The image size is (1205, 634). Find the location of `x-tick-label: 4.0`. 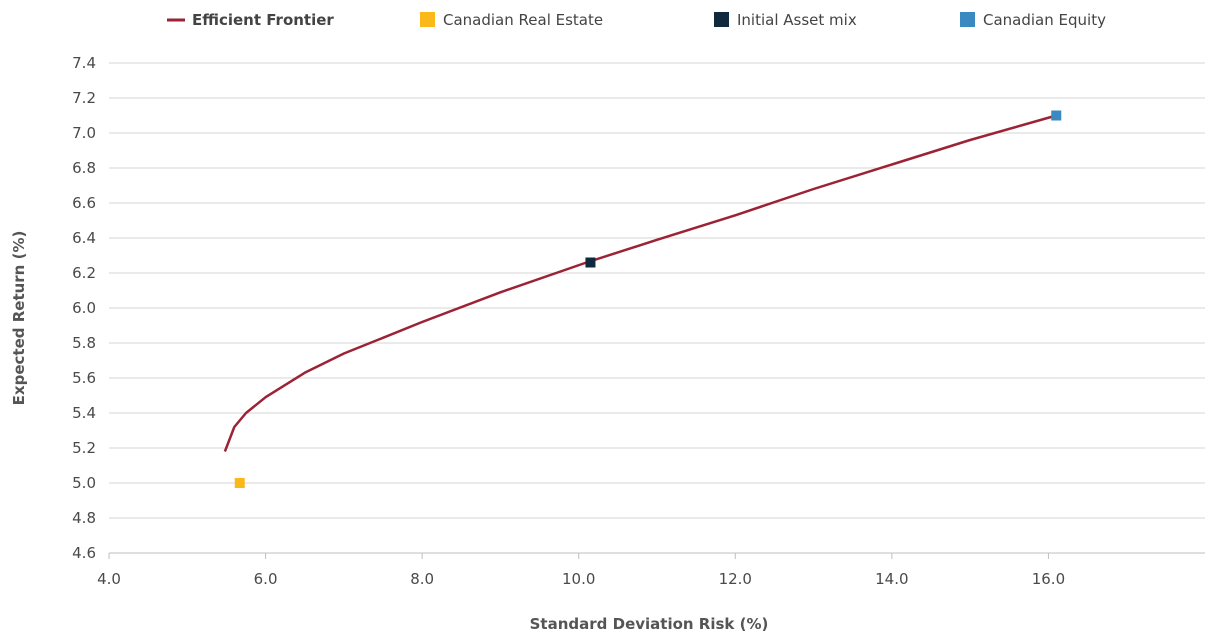

x-tick-label: 4.0 is located at coordinates (109, 579).